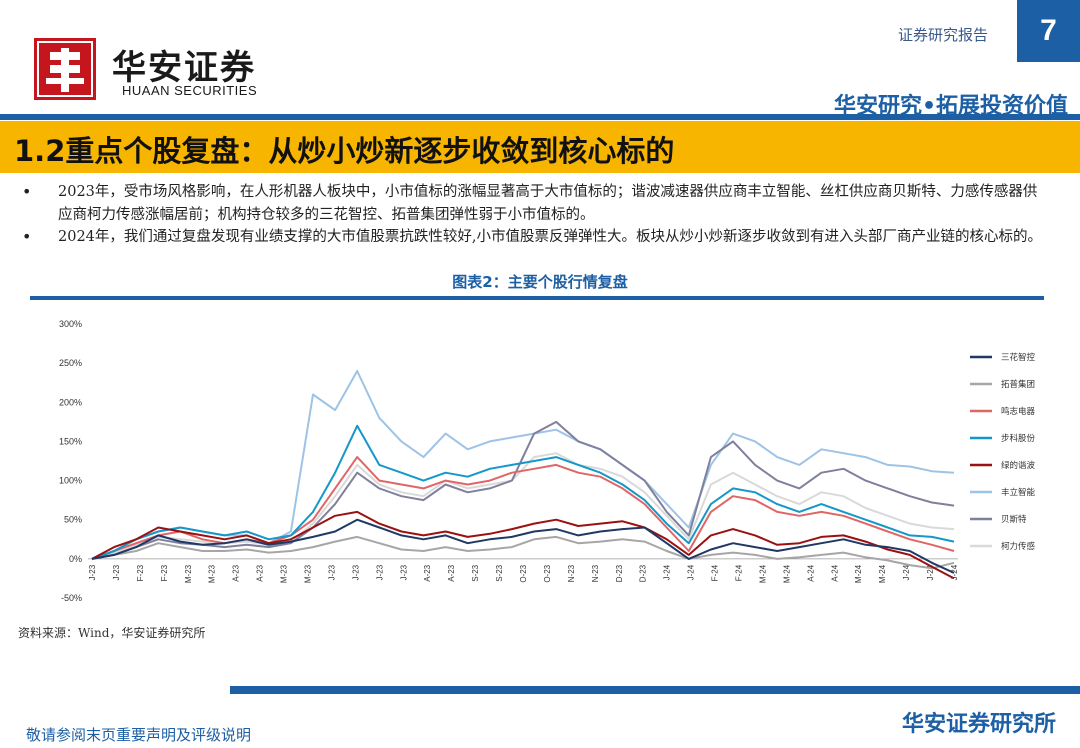 This screenshot has height=748, width=1080. I want to click on legend-label: 柯力传感, so click(1018, 546).